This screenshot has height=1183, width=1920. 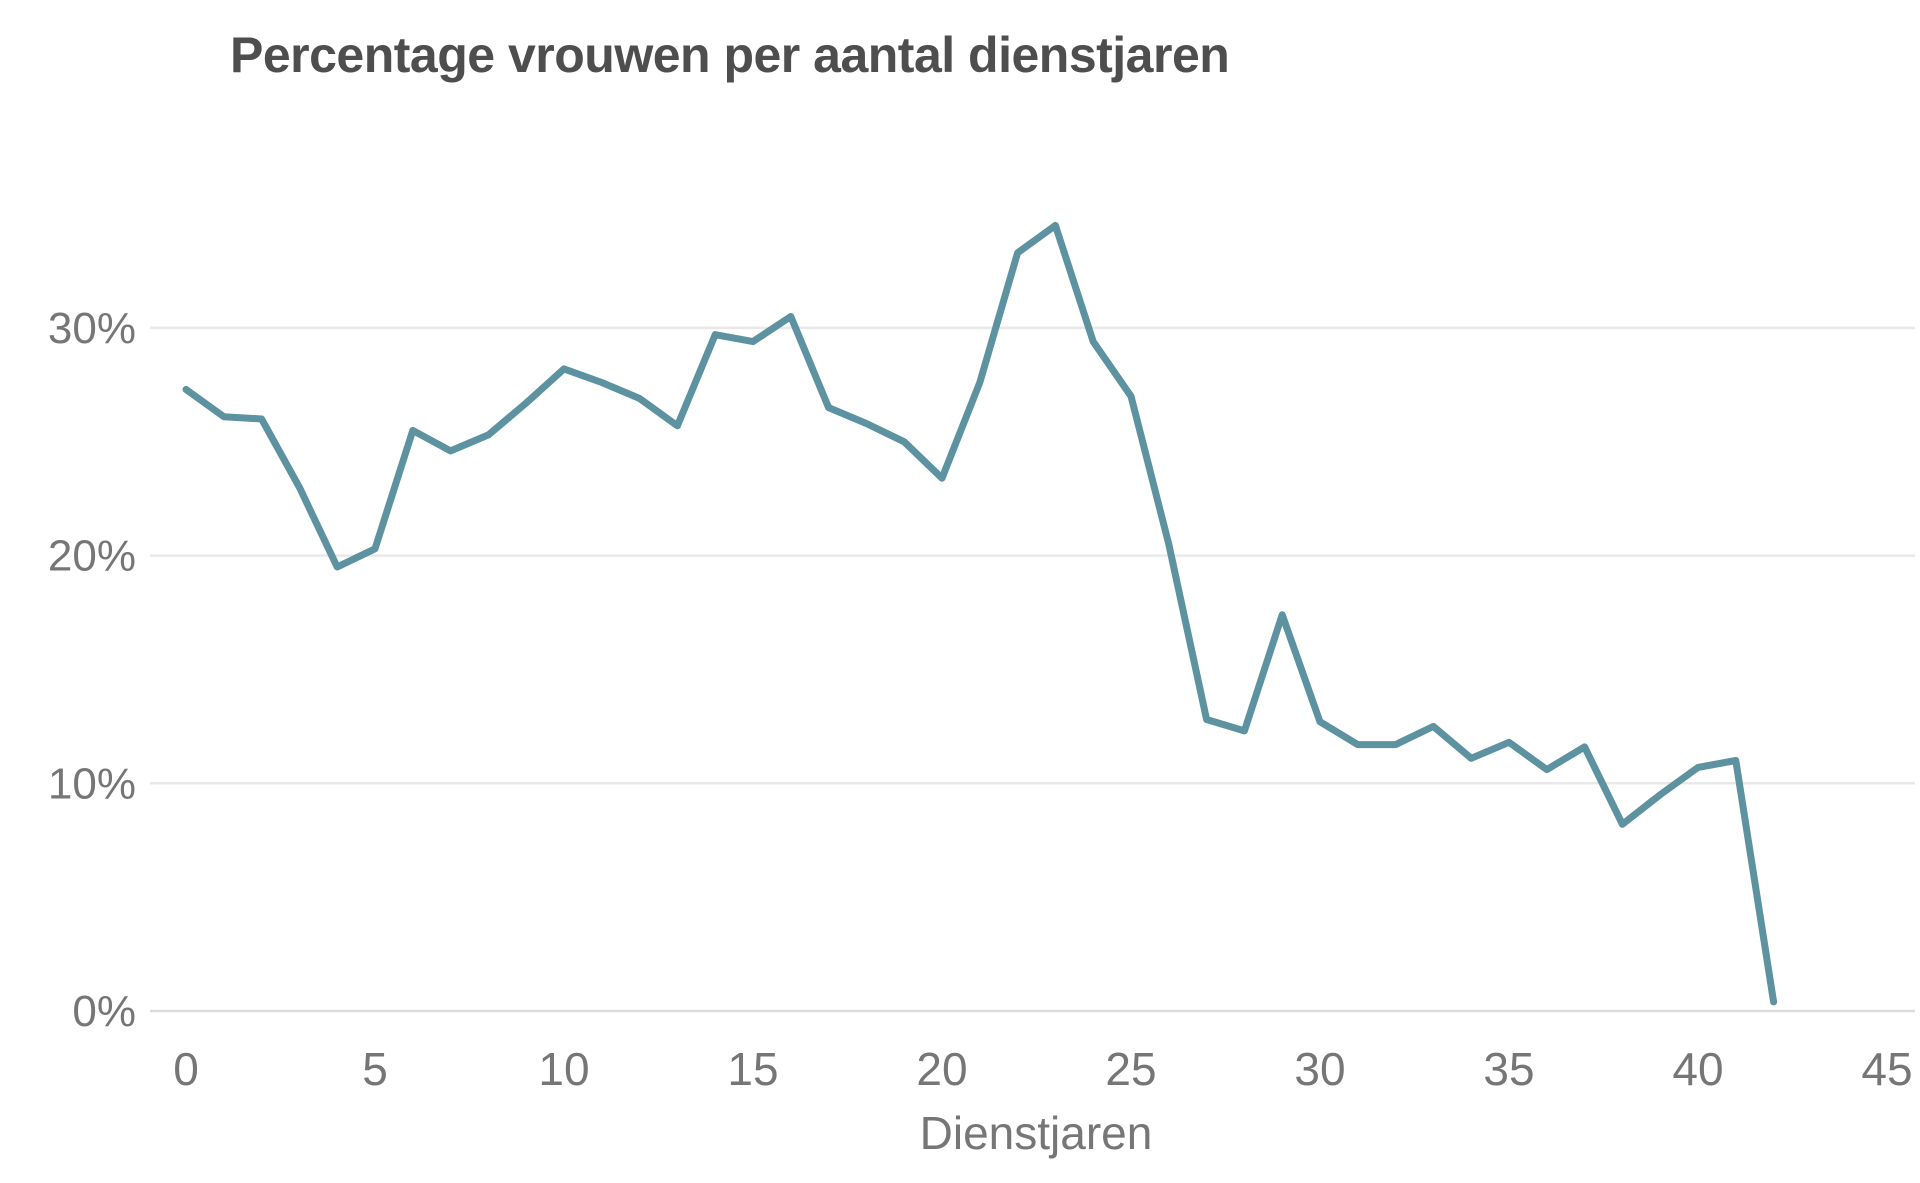 I want to click on y-tick-label: 20%, so click(x=92, y=556).